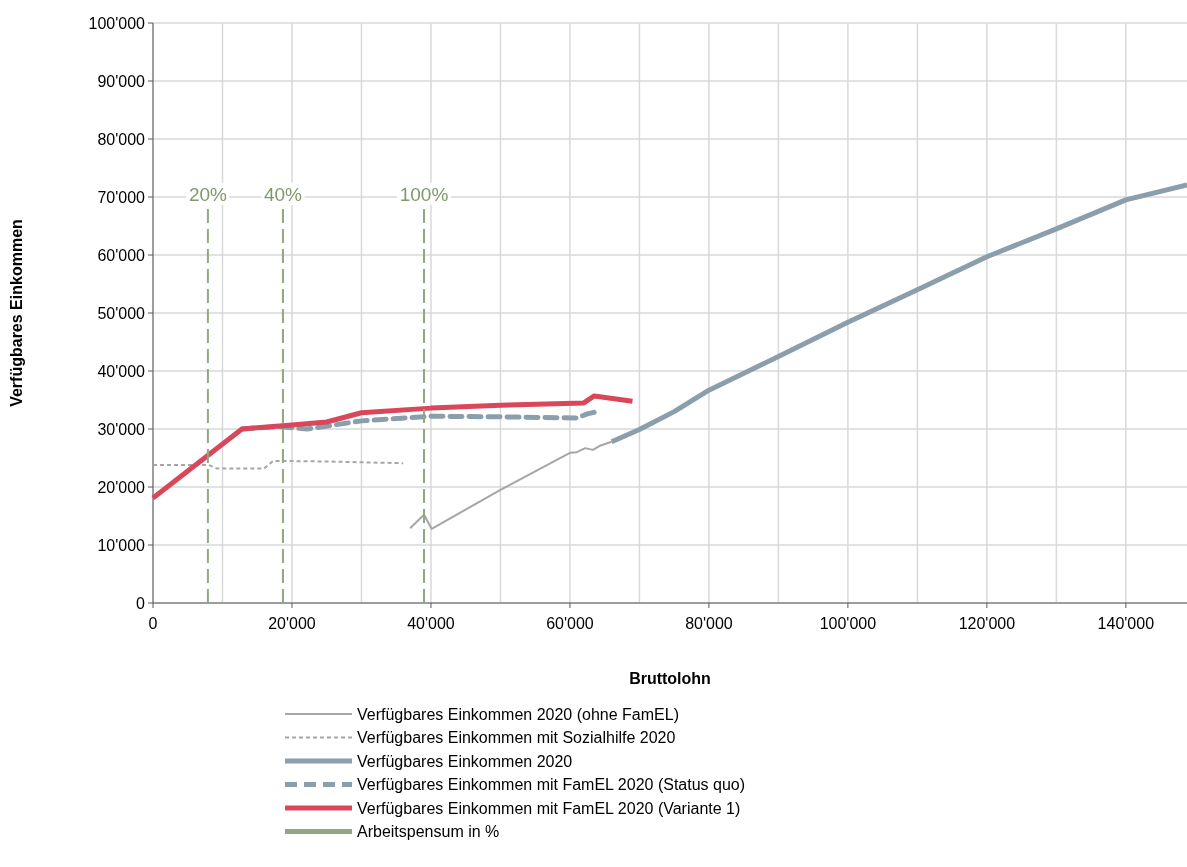  I want to click on x-tick-label: 80'000, so click(709, 623).